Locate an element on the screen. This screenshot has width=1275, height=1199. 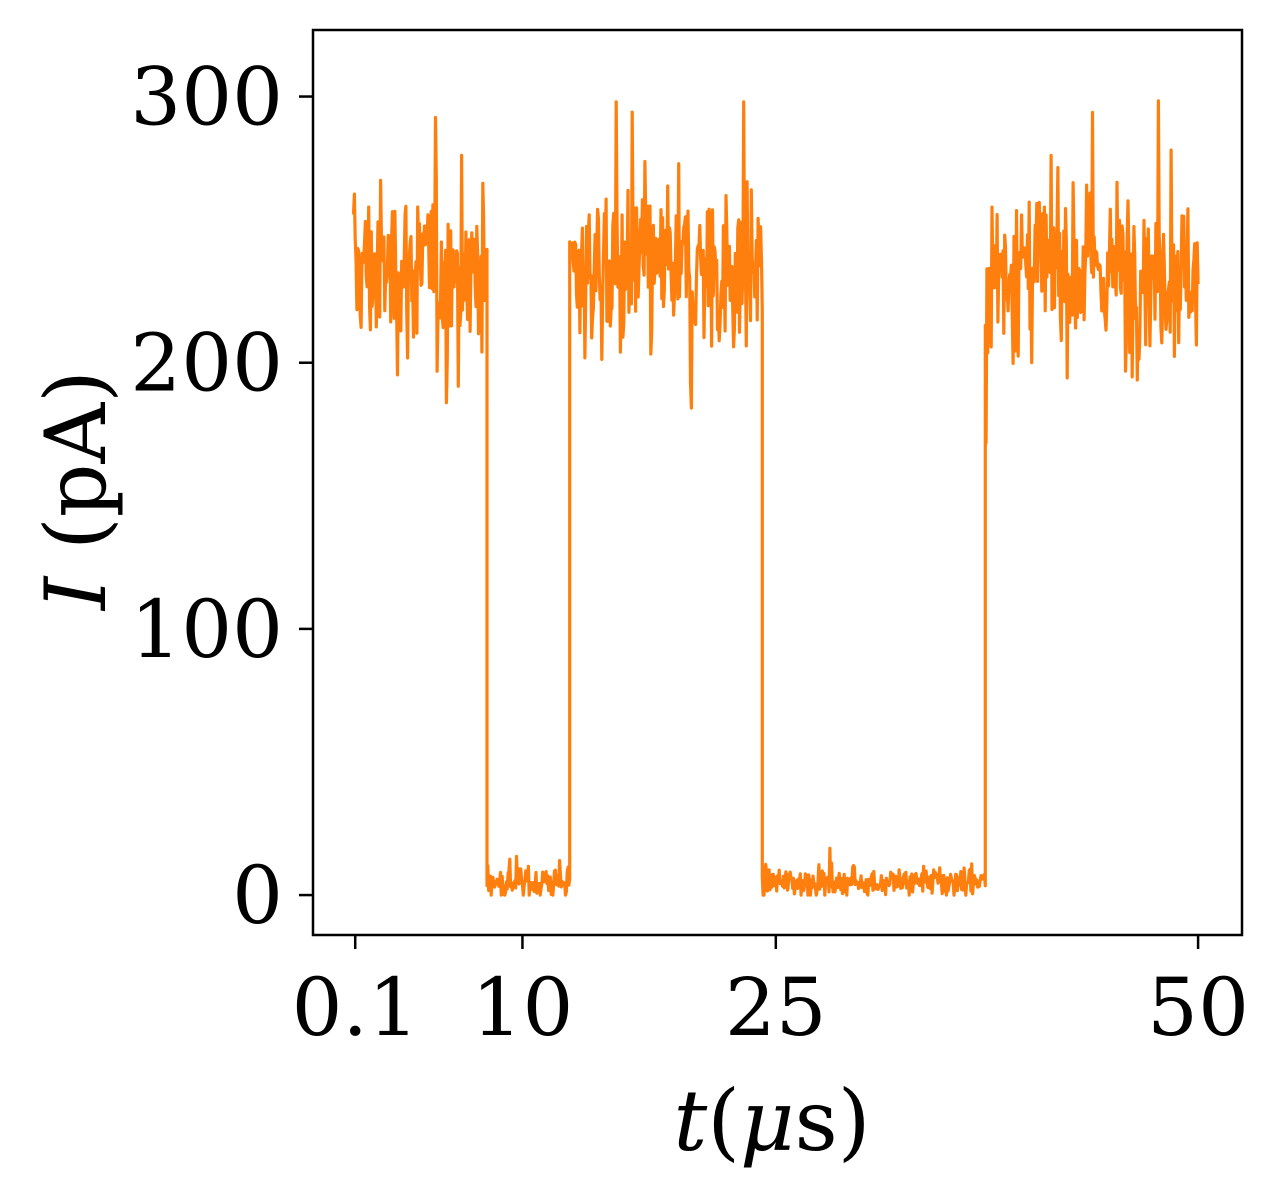
y-axis-label: I (pA) is located at coordinates (76, 491).